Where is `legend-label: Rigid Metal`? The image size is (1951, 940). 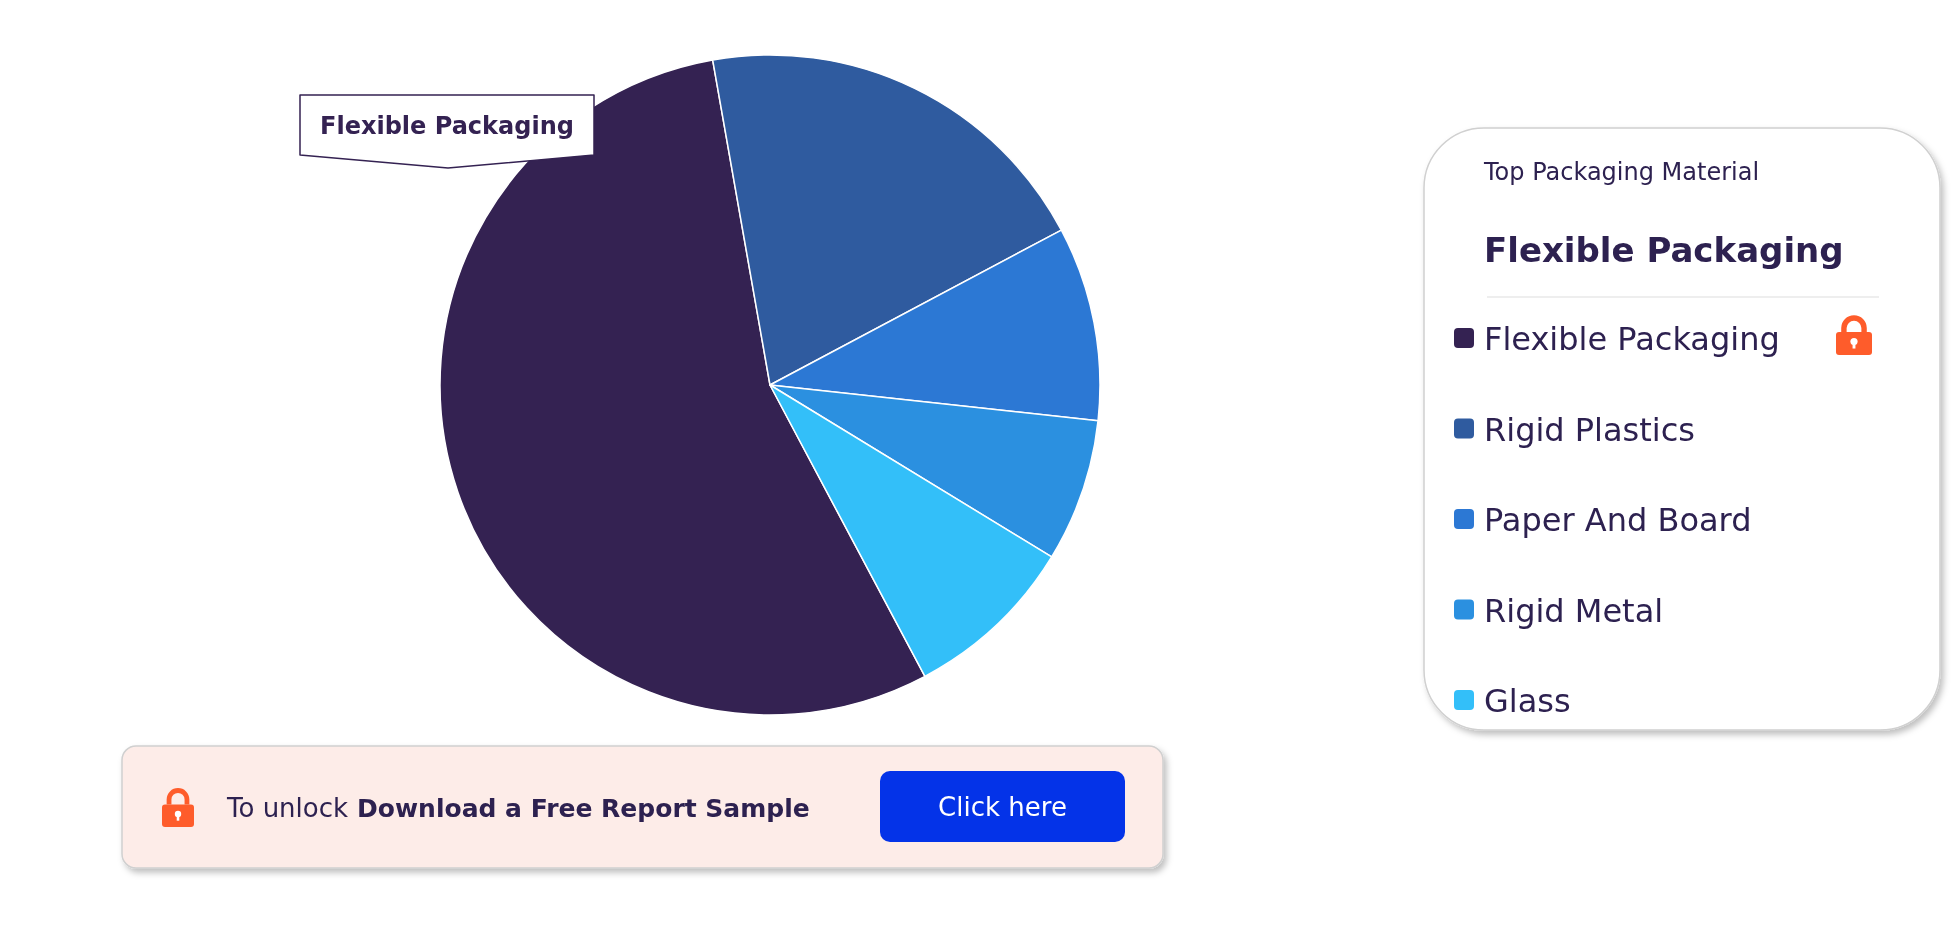 legend-label: Rigid Metal is located at coordinates (1574, 610).